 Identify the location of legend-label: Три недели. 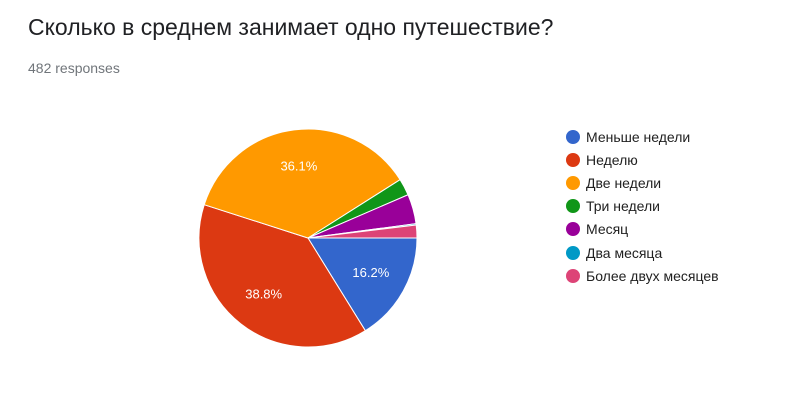
(623, 206).